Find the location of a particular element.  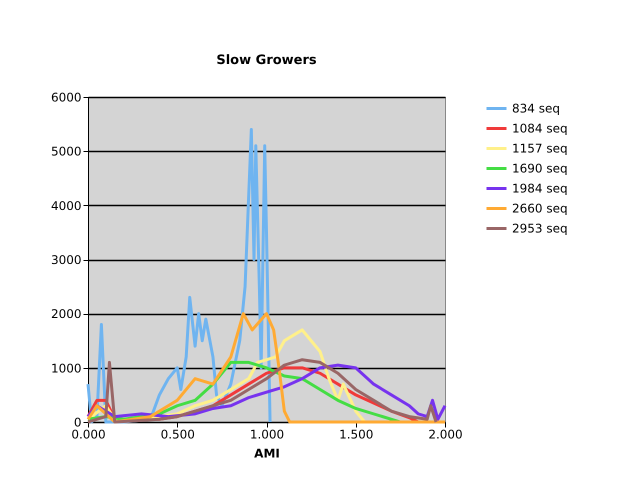

legend-label: 1157 seq is located at coordinates (540, 149).